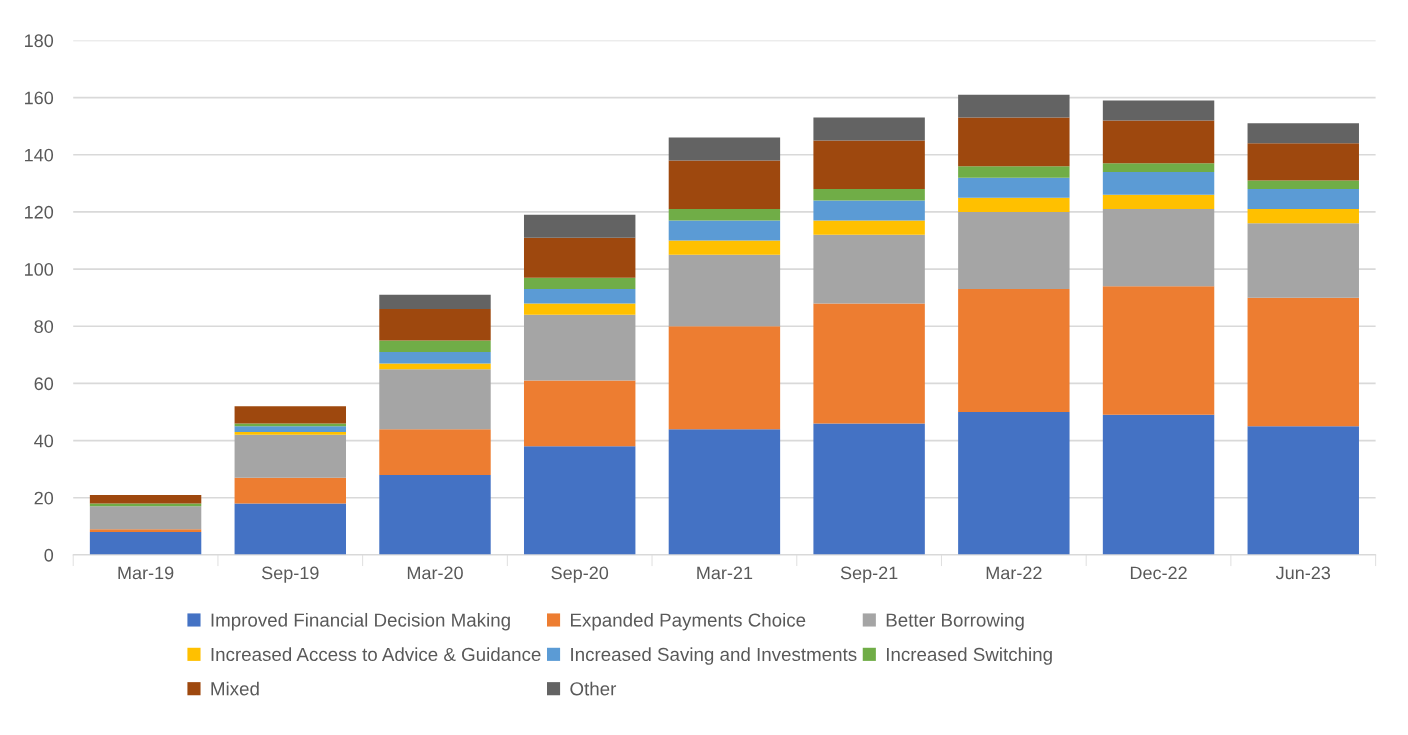 The image size is (1408, 735). What do you see at coordinates (725, 573) in the screenshot?
I see `x-tick-label: Mar-21` at bounding box center [725, 573].